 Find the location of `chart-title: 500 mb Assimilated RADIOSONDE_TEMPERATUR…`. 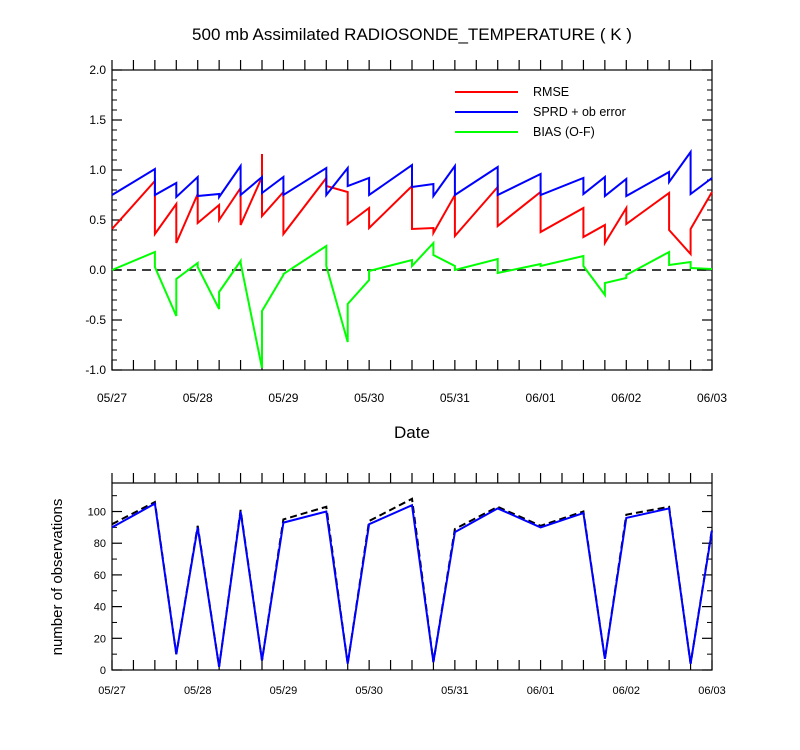

chart-title: 500 mb Assimilated RADIOSONDE_TEMPERATUR… is located at coordinates (412, 34).